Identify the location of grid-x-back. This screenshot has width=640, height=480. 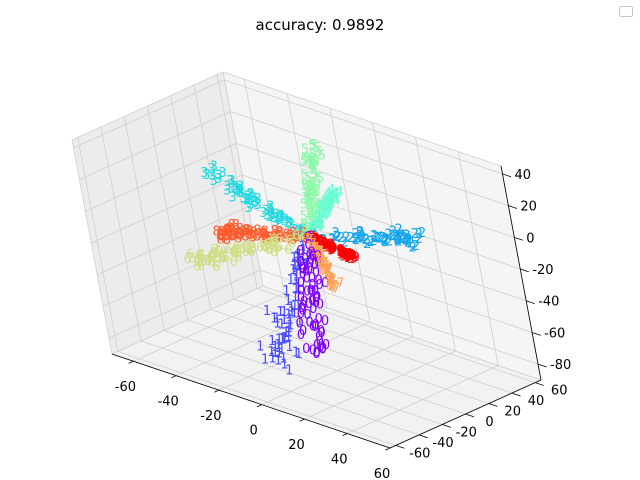
(478, 258).